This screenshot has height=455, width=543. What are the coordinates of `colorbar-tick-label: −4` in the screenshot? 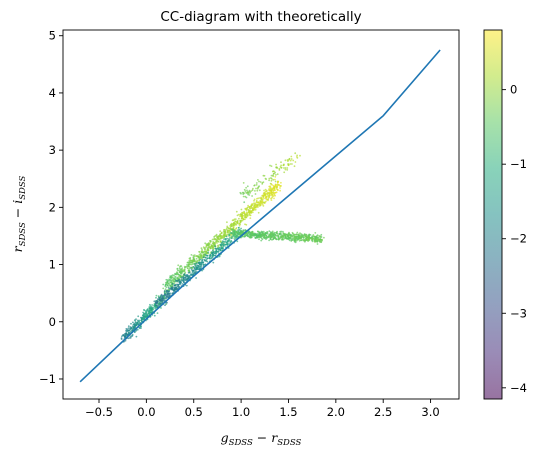 It's located at (518, 388).